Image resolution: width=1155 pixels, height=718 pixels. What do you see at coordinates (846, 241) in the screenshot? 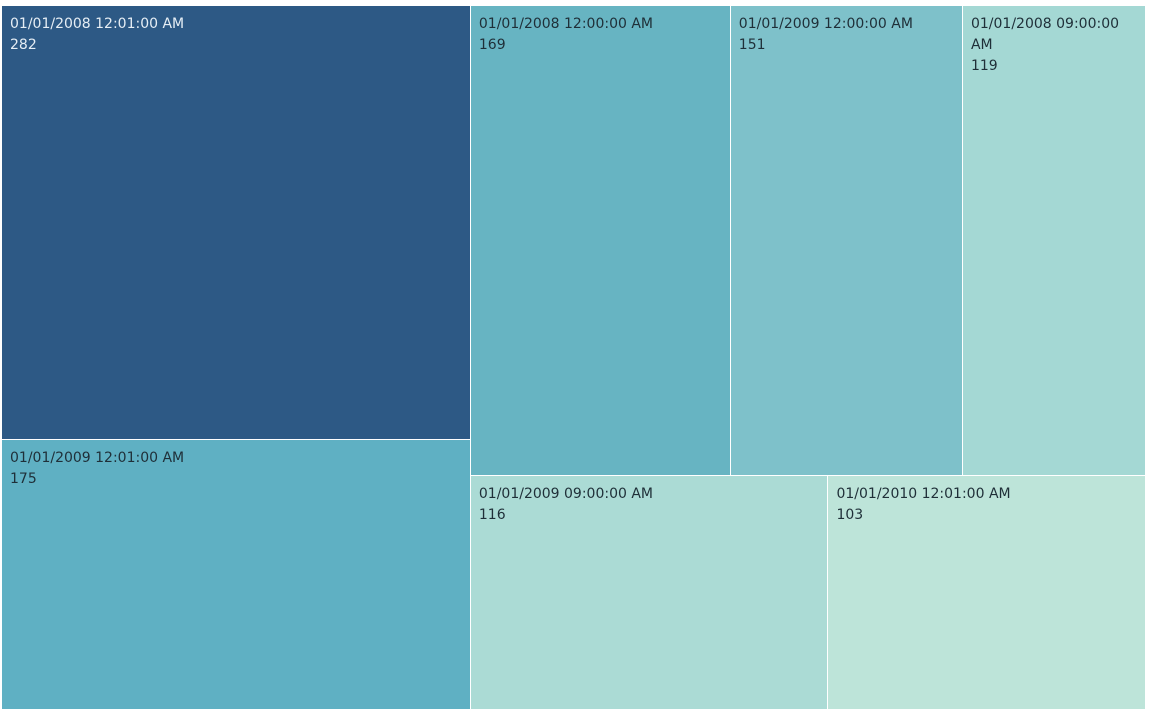
I see `treemap-tile: 01/01/2009 12:00:00 AM 151` at bounding box center [846, 241].